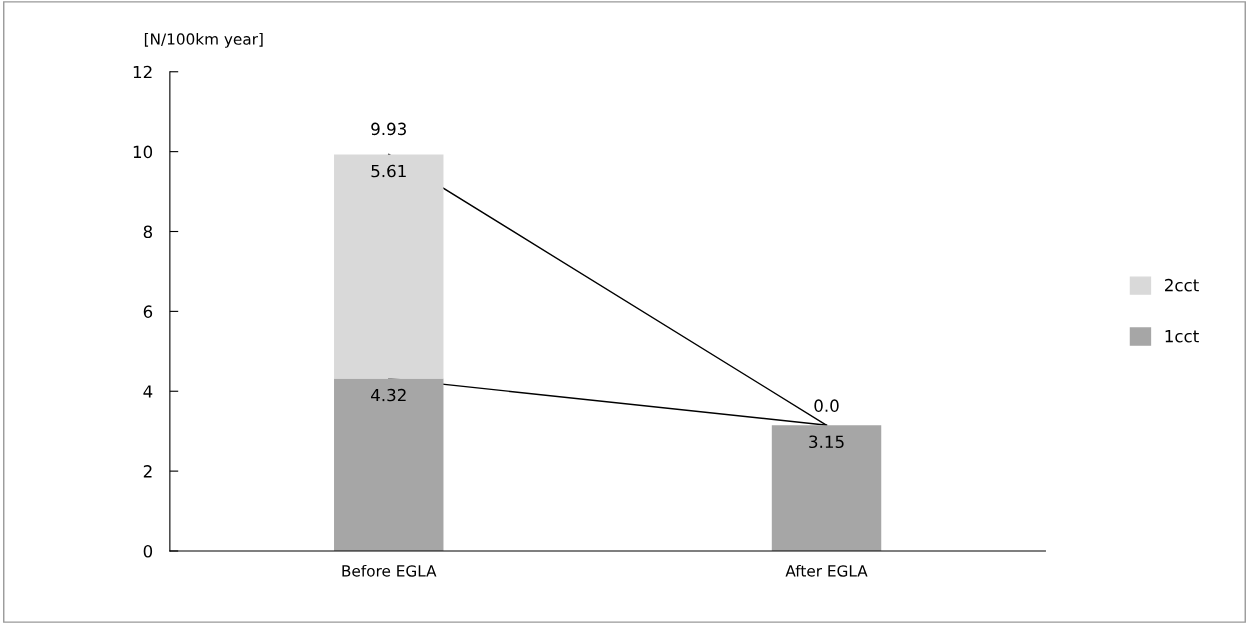 This screenshot has width=1249, height=624. What do you see at coordinates (148, 391) in the screenshot?
I see `y-tick-label: 4` at bounding box center [148, 391].